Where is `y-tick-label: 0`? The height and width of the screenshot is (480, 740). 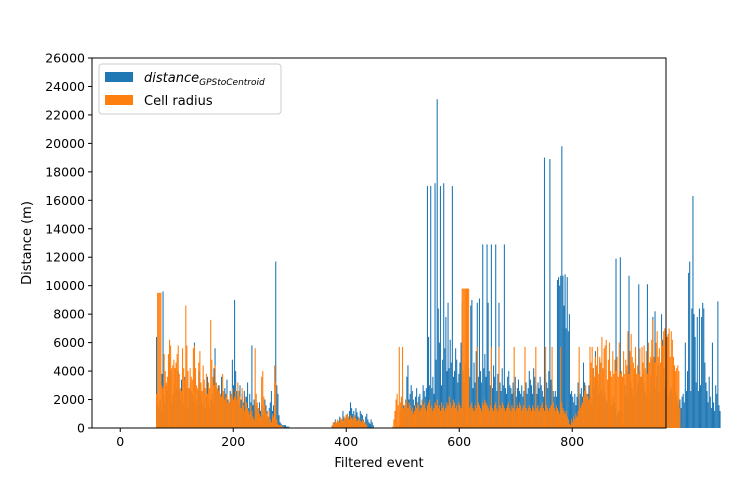 y-tick-label: 0 is located at coordinates (81, 428).